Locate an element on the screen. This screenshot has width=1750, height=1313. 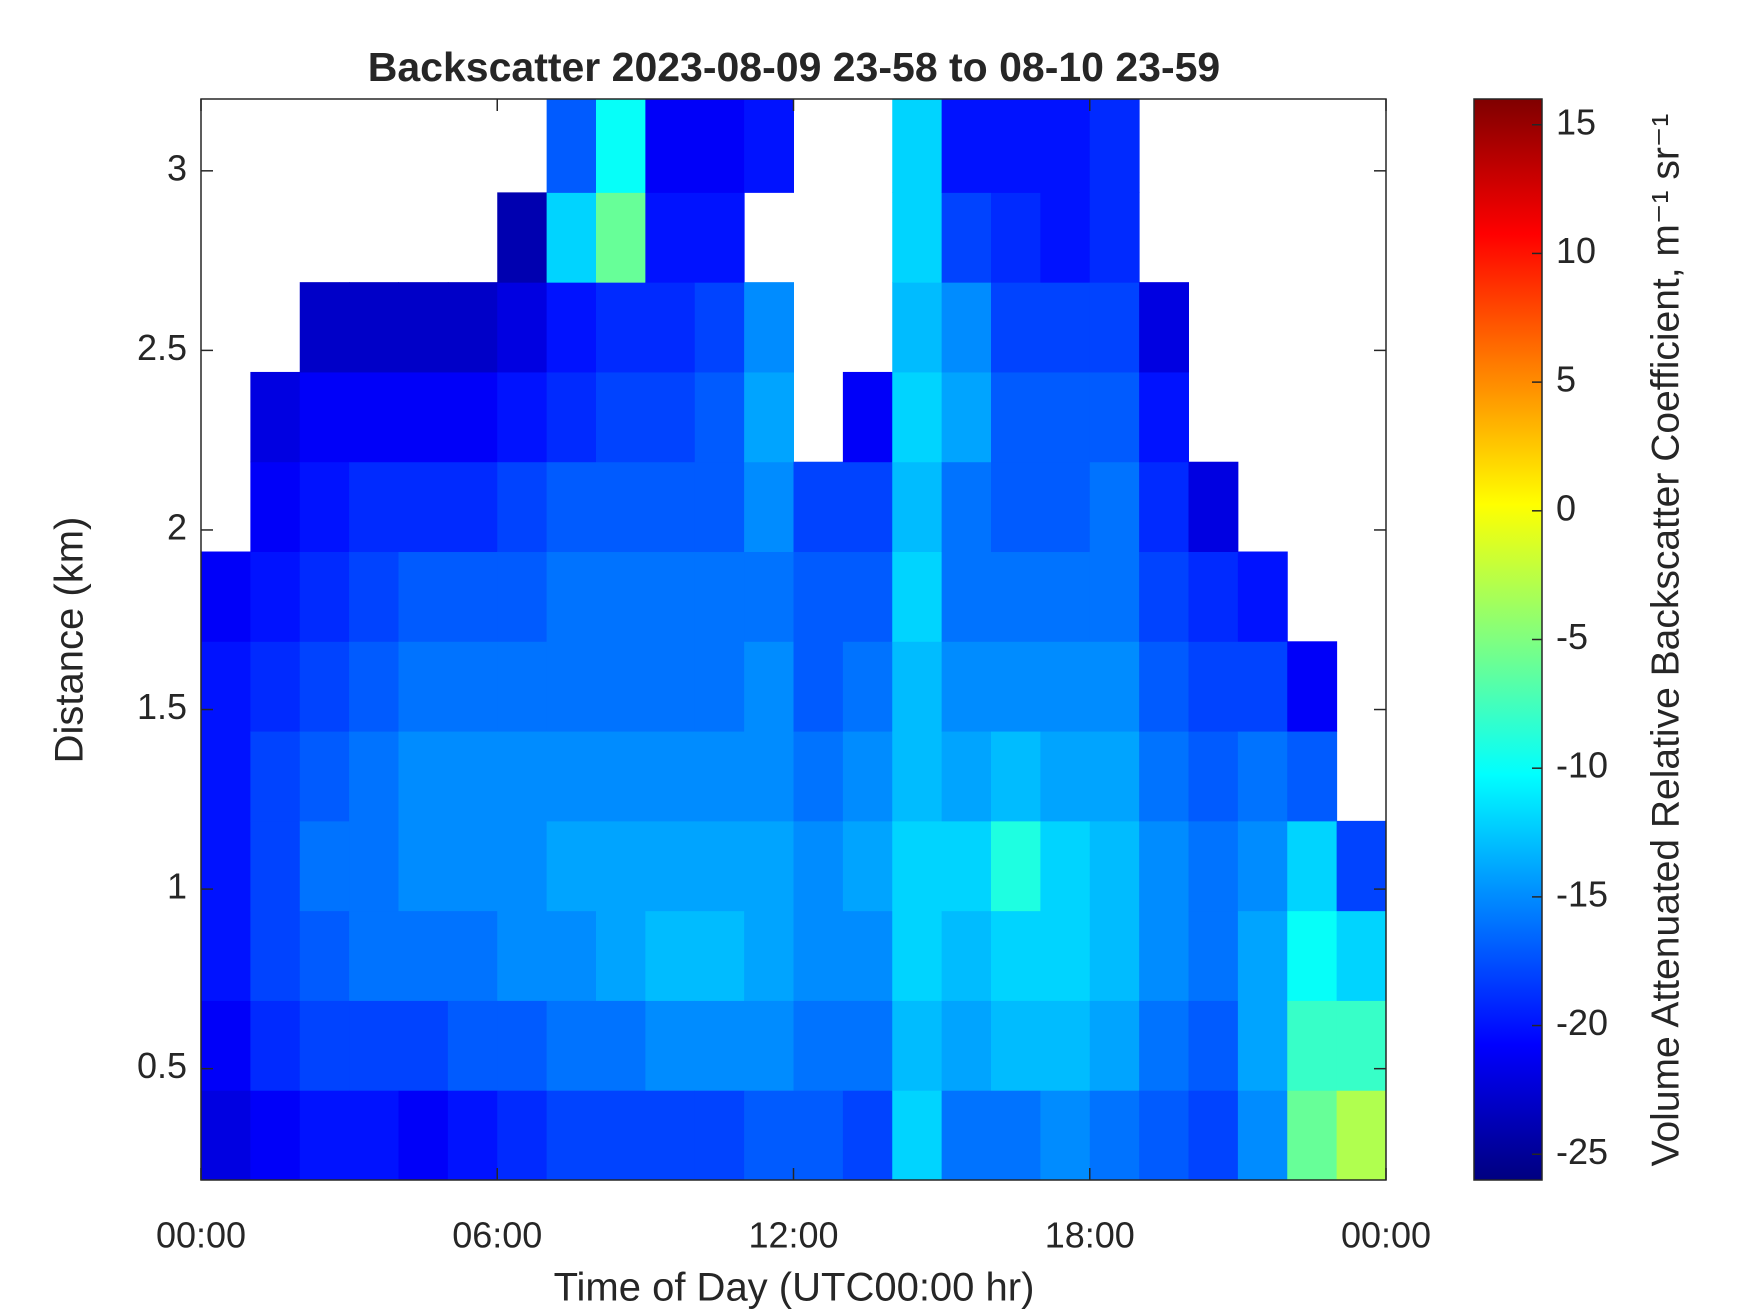
colorbar-tick-label: 15 is located at coordinates (1576, 121).